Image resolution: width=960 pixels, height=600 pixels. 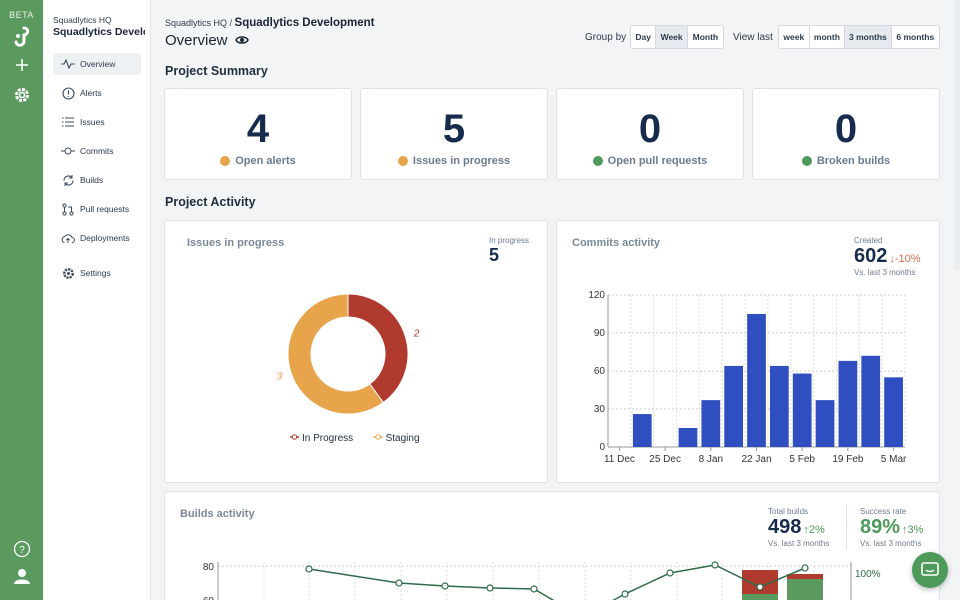 I want to click on beta-badge: BETA, so click(x=21, y=15).